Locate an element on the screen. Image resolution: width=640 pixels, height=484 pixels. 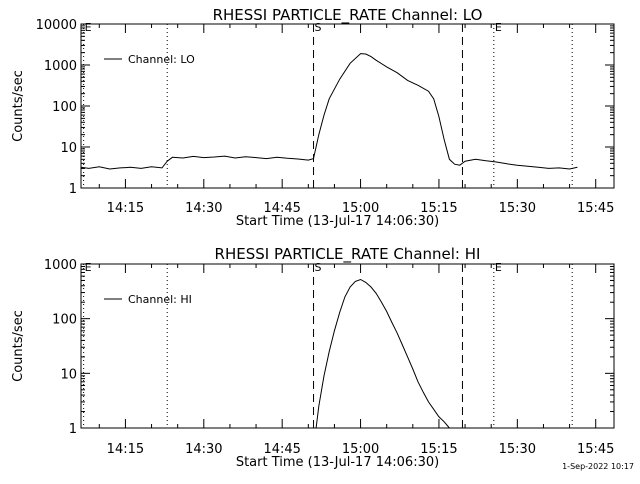
chart-title: RHESSI PARTICLE_RATE Channel: HI is located at coordinates (348, 254).